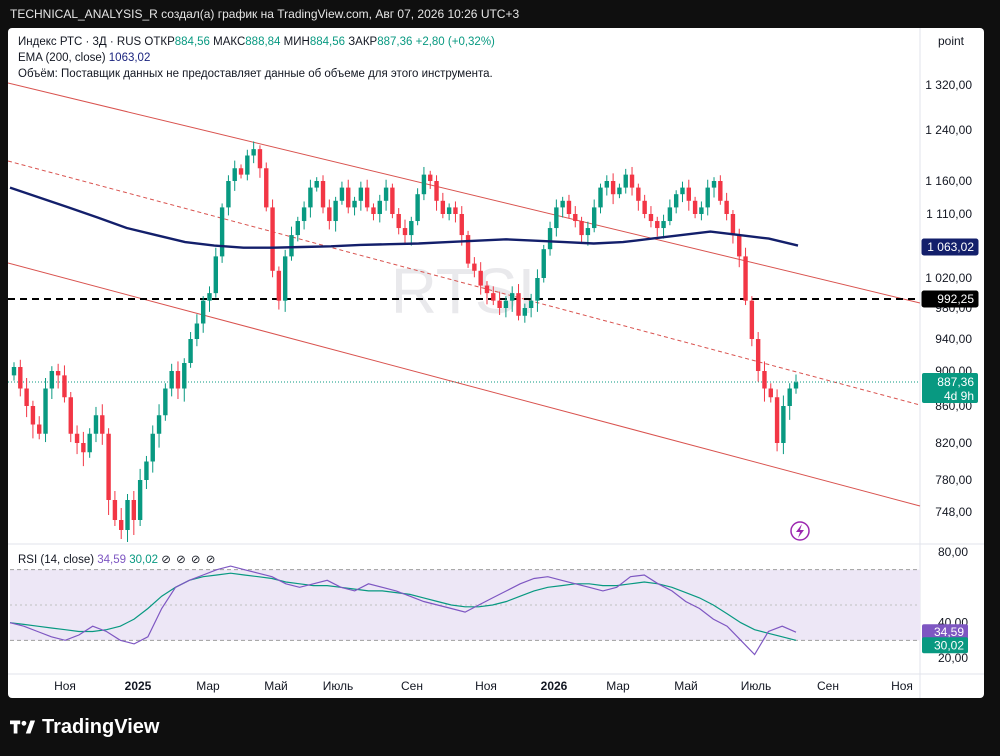  I want to click on time-tick-label: Ноя, so click(902, 686).